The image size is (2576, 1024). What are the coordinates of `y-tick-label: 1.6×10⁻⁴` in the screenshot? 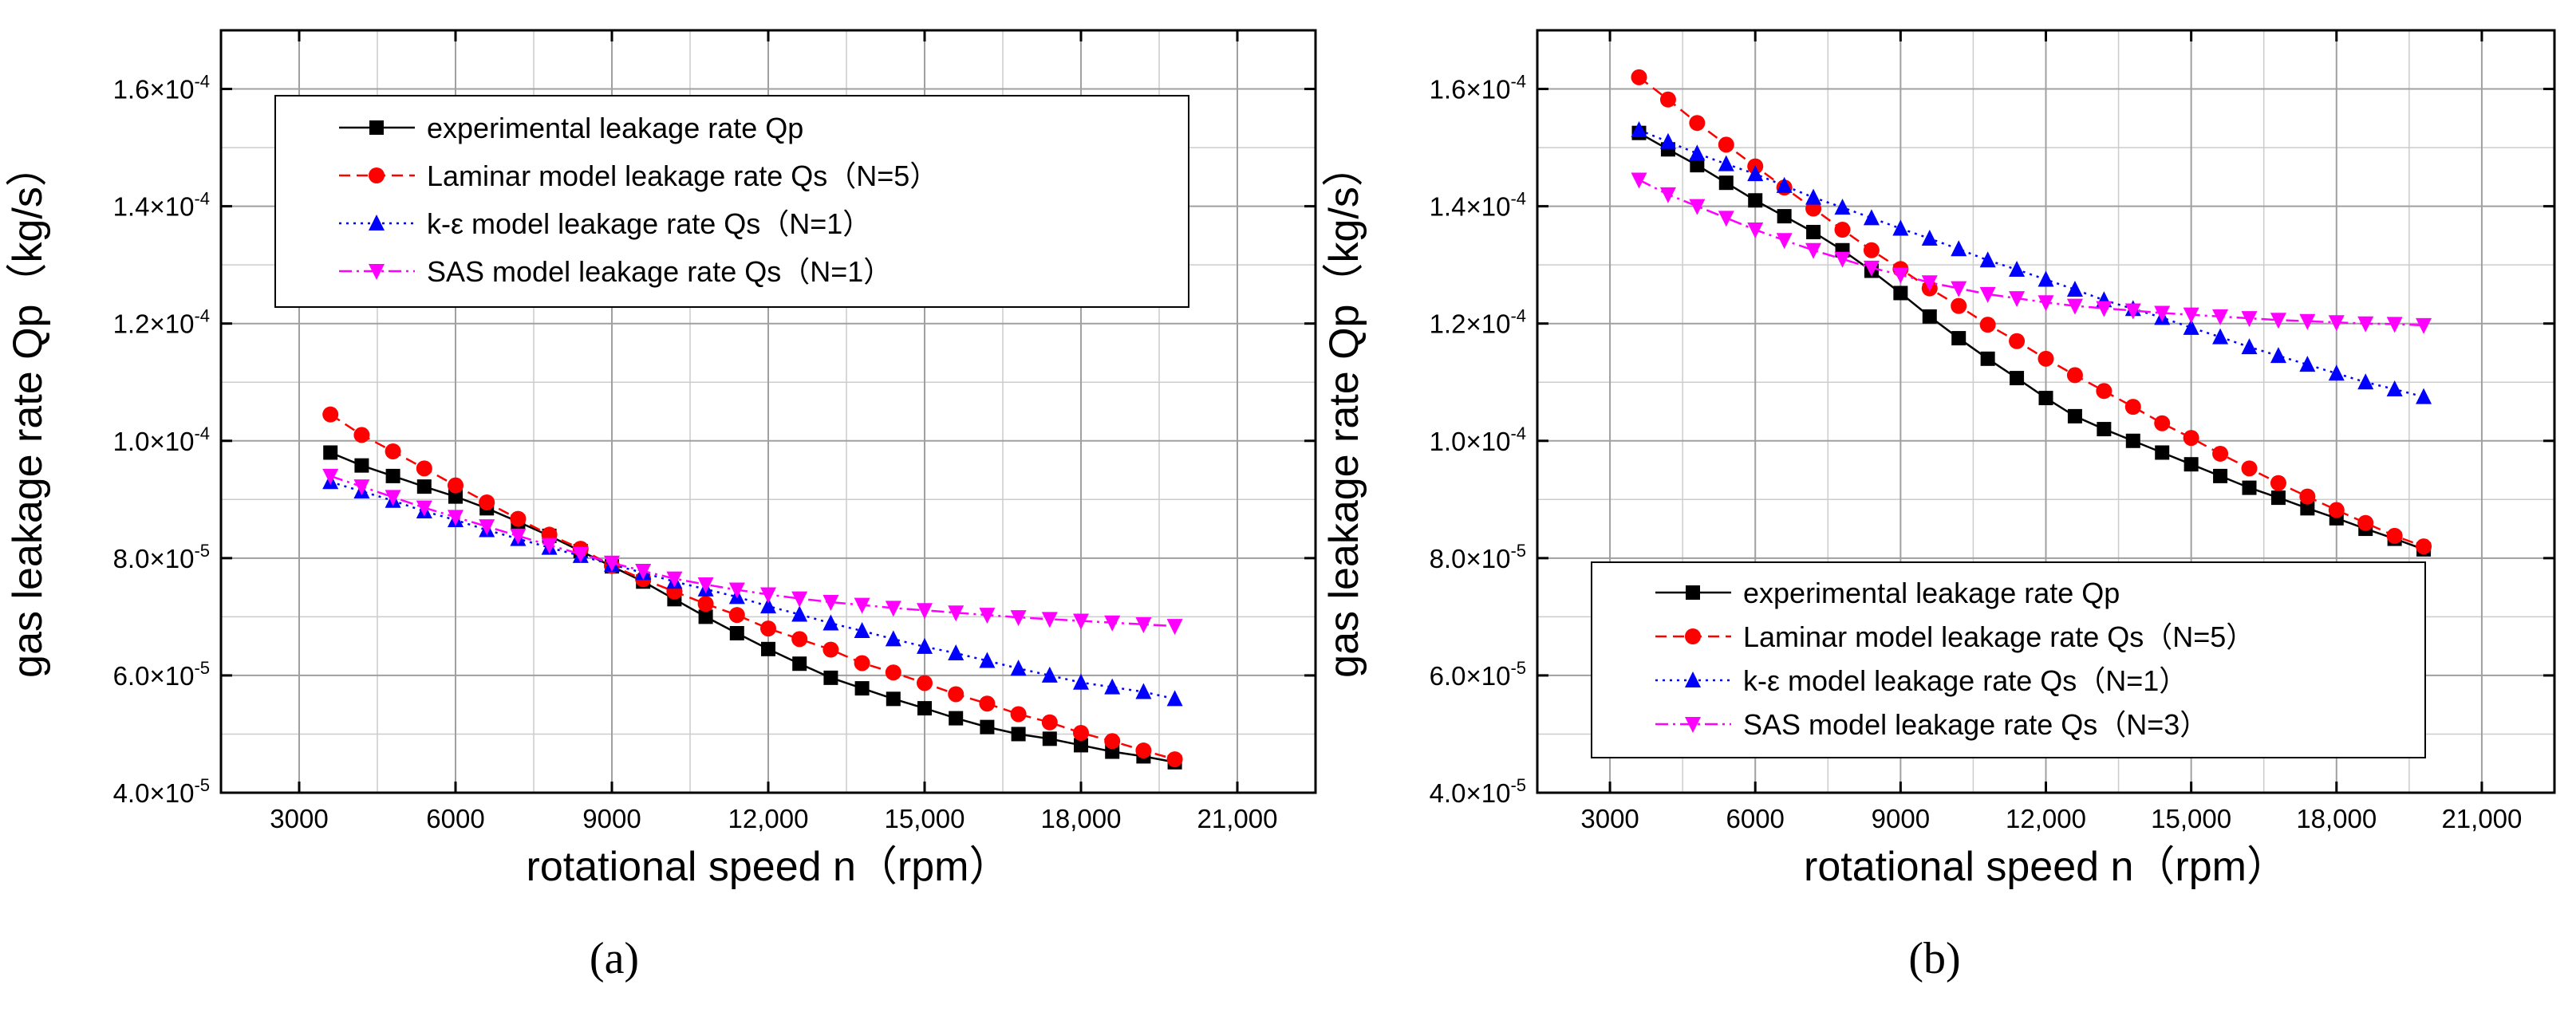 It's located at (161, 88).